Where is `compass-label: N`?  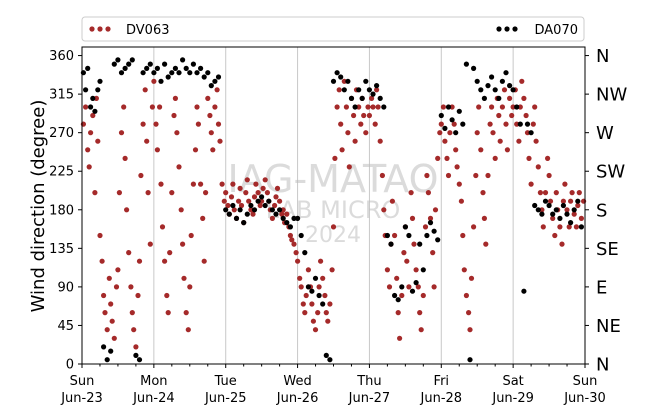
compass-label: N is located at coordinates (602, 365).